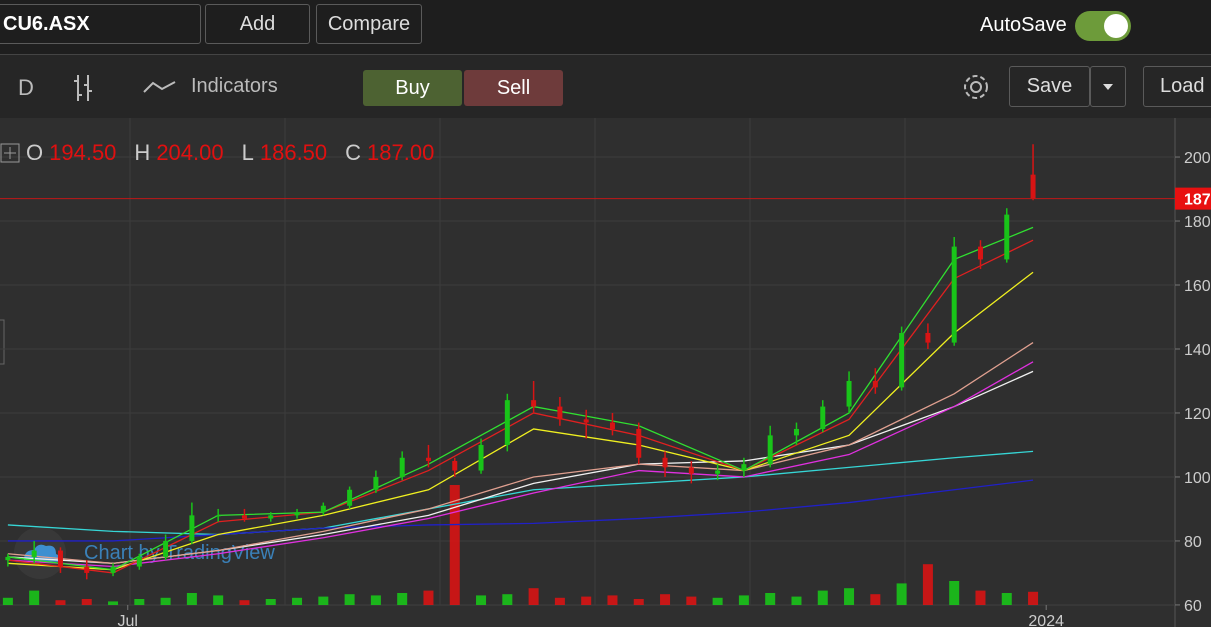  I want to click on settings-icon, so click(976, 87).